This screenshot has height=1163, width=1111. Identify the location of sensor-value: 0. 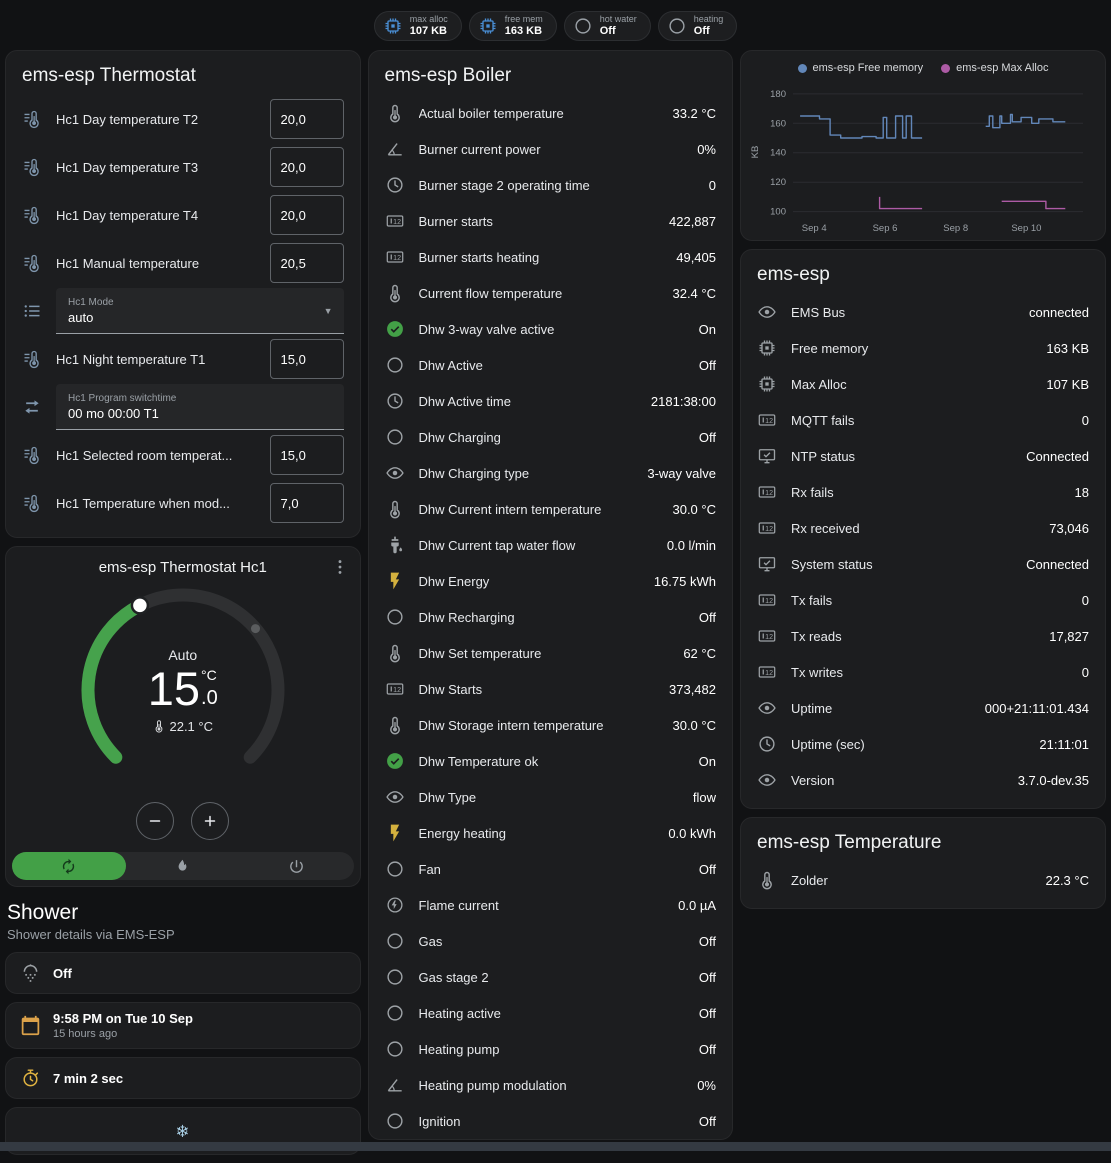
(1085, 420).